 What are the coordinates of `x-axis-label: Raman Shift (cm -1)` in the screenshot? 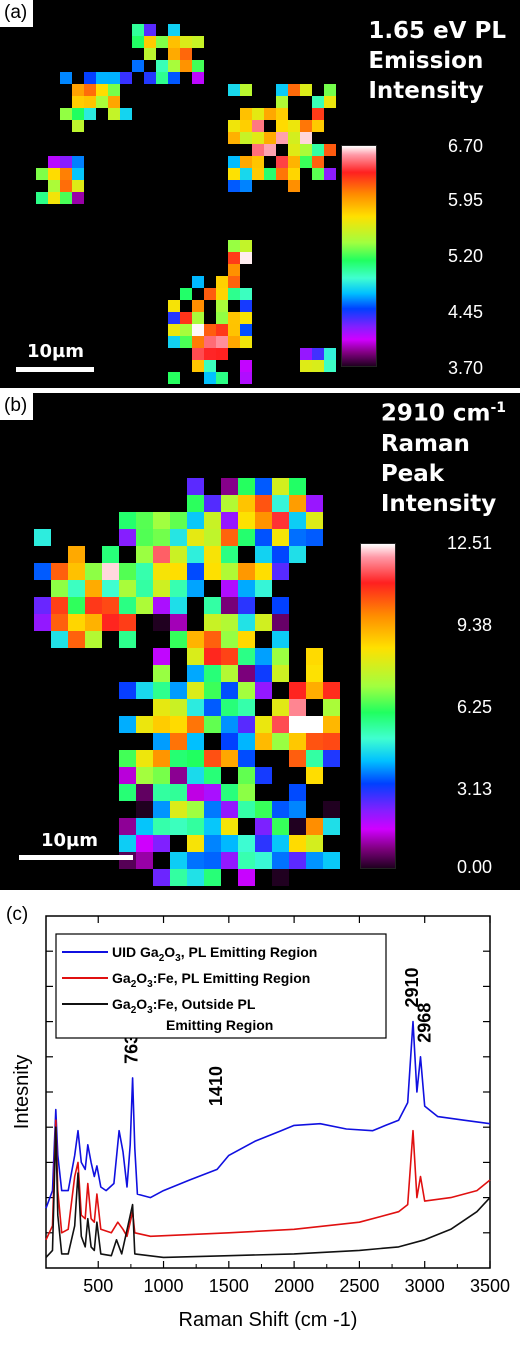 It's located at (268, 1320).